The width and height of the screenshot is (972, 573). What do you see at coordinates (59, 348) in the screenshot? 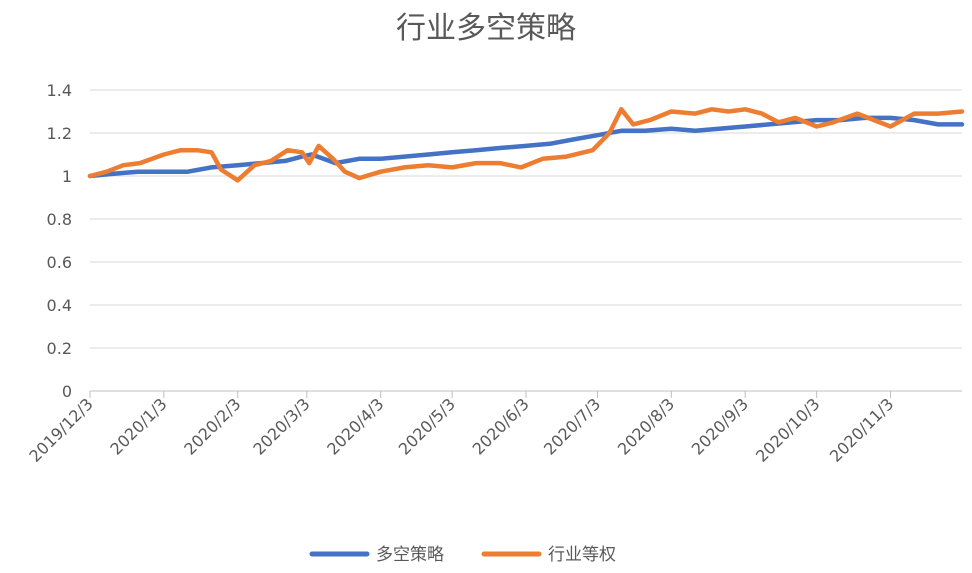
I see `y-tick-label: 0.2` at bounding box center [59, 348].